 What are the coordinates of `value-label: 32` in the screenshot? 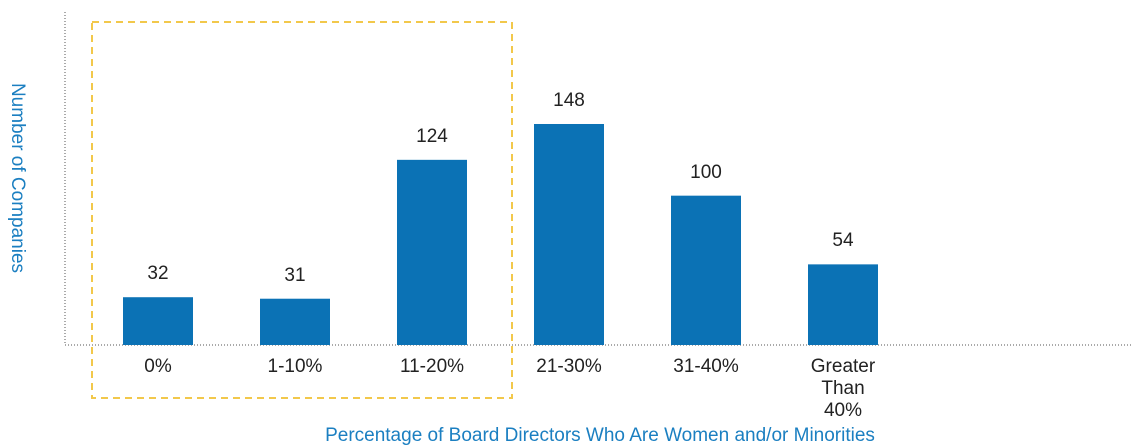 It's located at (158, 274).